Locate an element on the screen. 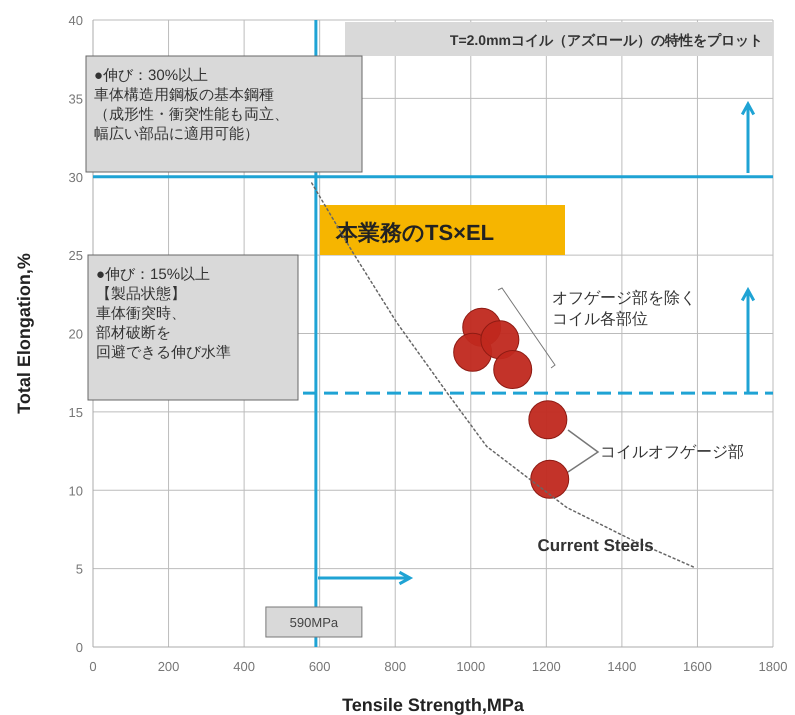 Image resolution: width=795 pixels, height=715 pixels. x-tick-label: 400 is located at coordinates (244, 666).